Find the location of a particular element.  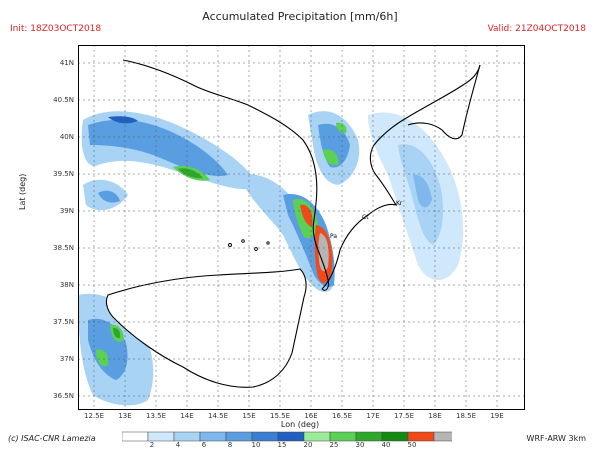

colorbar-value: 20 is located at coordinates (308, 445).